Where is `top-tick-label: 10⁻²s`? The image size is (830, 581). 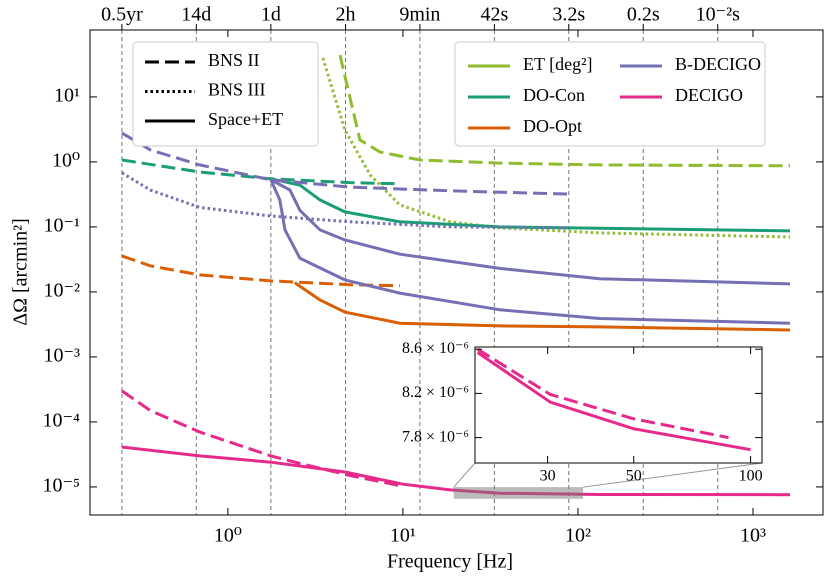 top-tick-label: 10⁻²s is located at coordinates (718, 15).